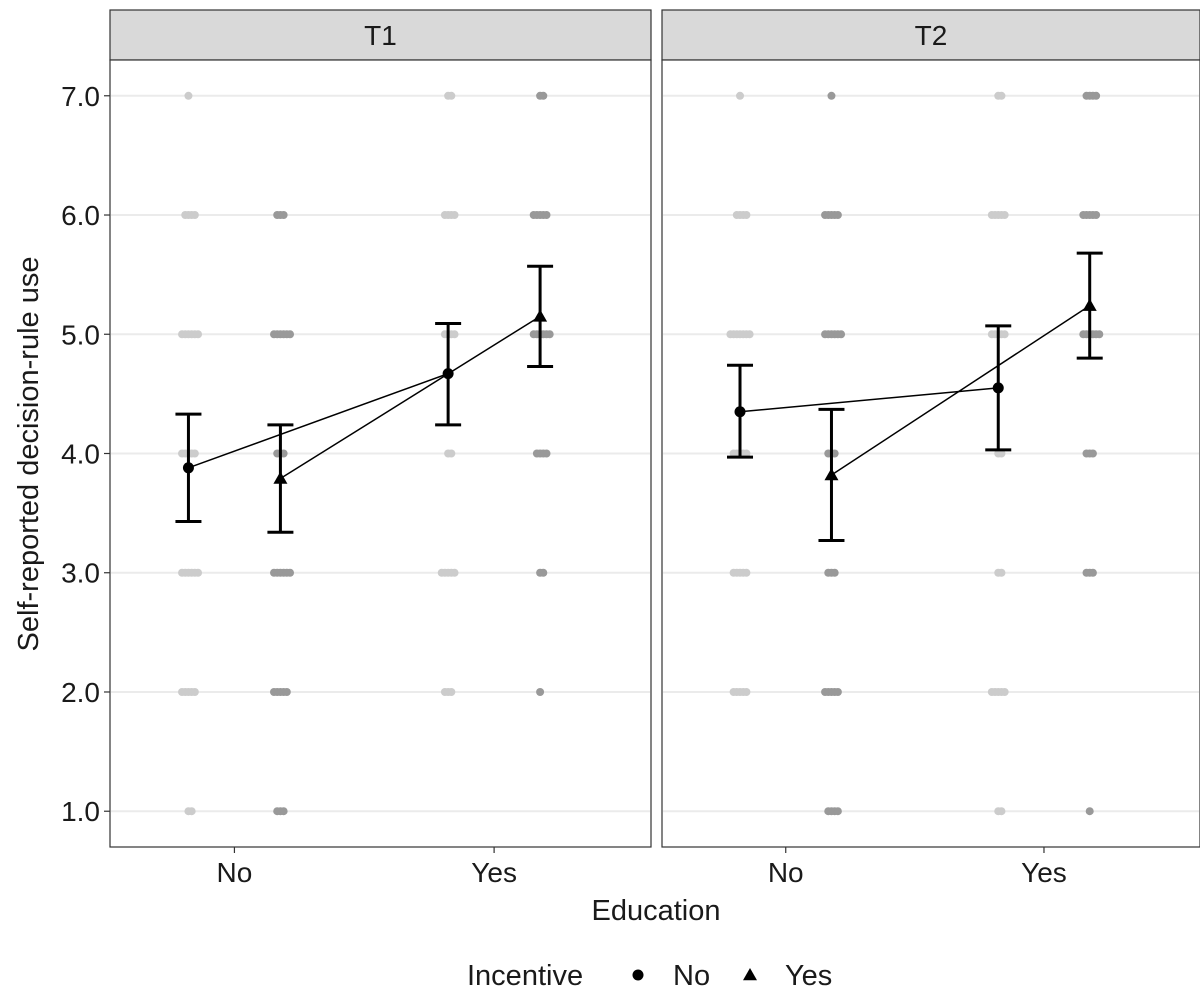 This screenshot has width=1200, height=996. What do you see at coordinates (80, 811) in the screenshot?
I see `y-tick-label: 1.0` at bounding box center [80, 811].